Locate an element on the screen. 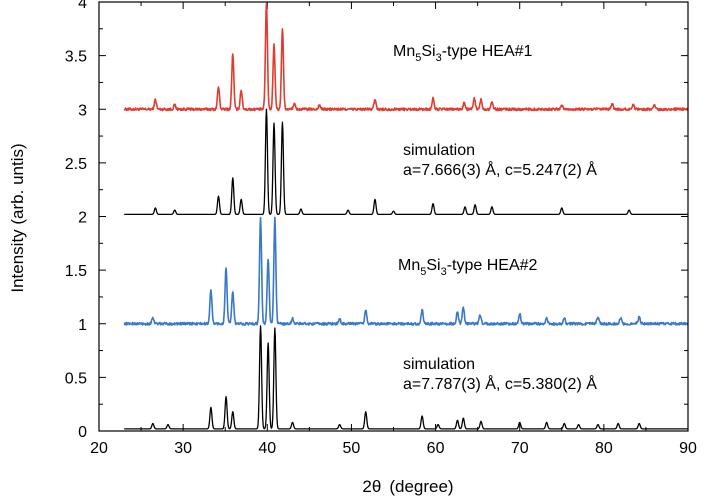 The width and height of the screenshot is (705, 504). x-tick-label-40: 40 is located at coordinates (267, 448).